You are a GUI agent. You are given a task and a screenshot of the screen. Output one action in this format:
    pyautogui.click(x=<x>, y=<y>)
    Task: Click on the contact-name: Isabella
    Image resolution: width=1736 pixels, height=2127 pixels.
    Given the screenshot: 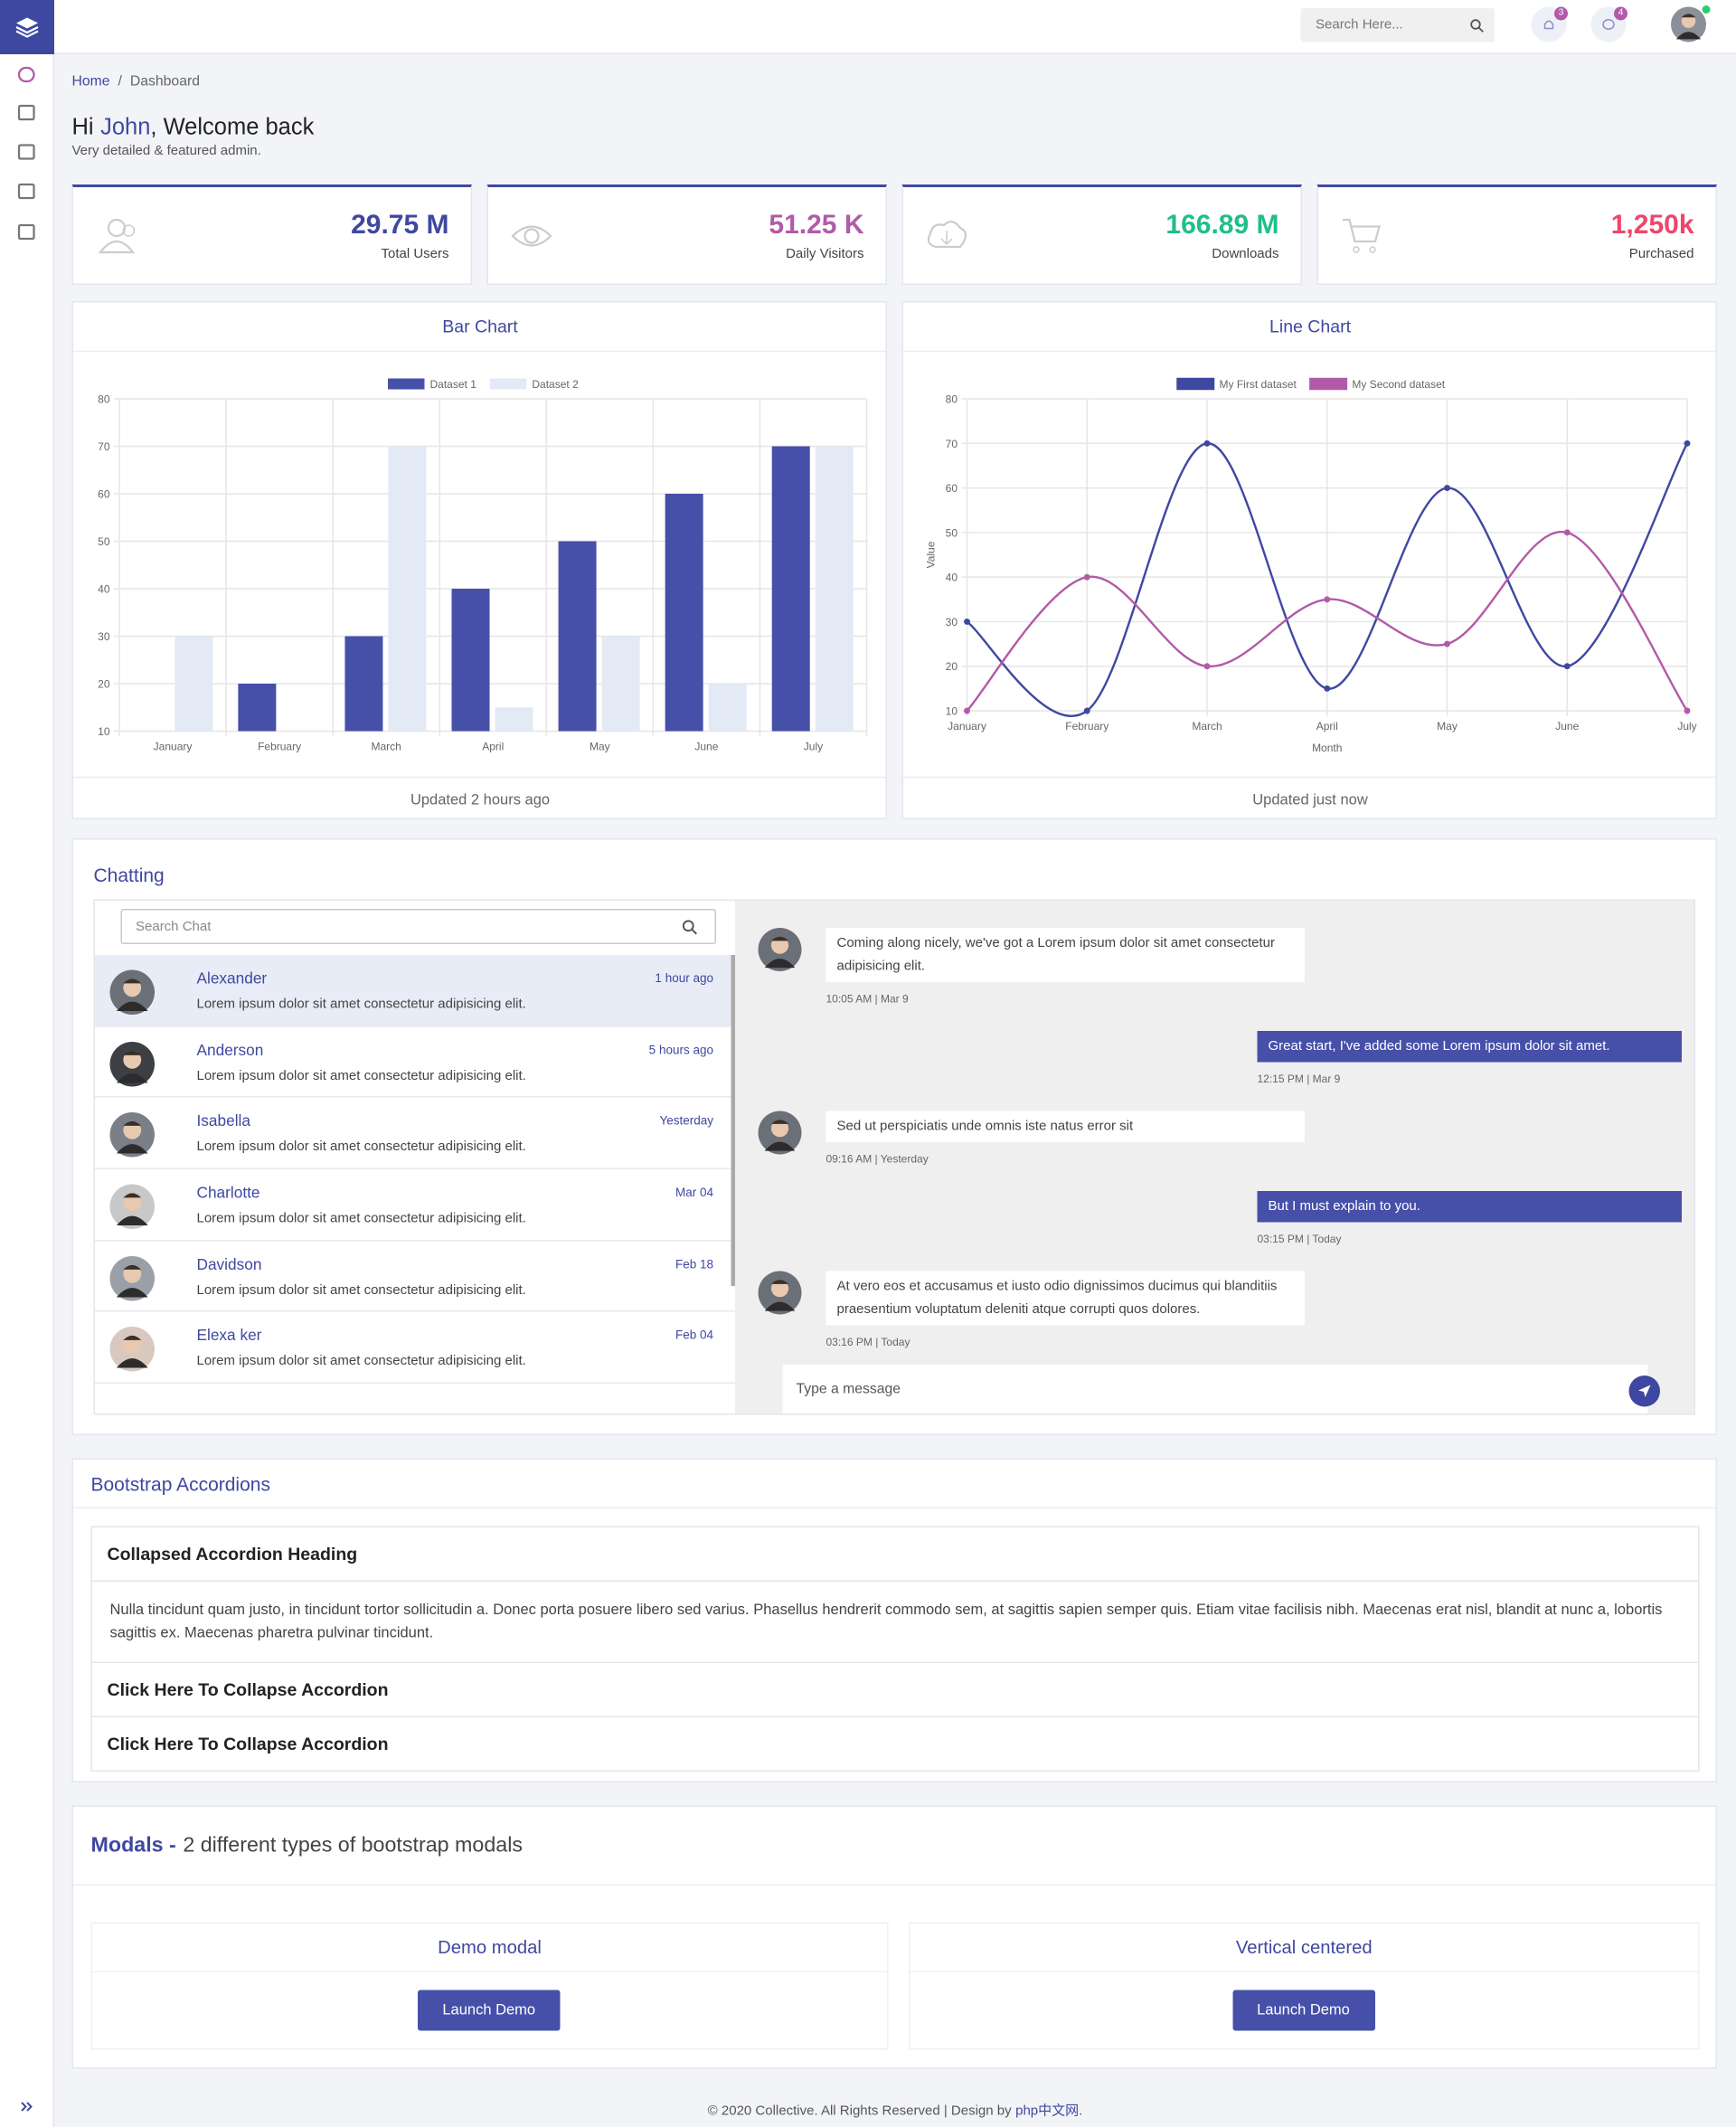 What is the action you would take?
    pyautogui.click(x=223, y=1122)
    